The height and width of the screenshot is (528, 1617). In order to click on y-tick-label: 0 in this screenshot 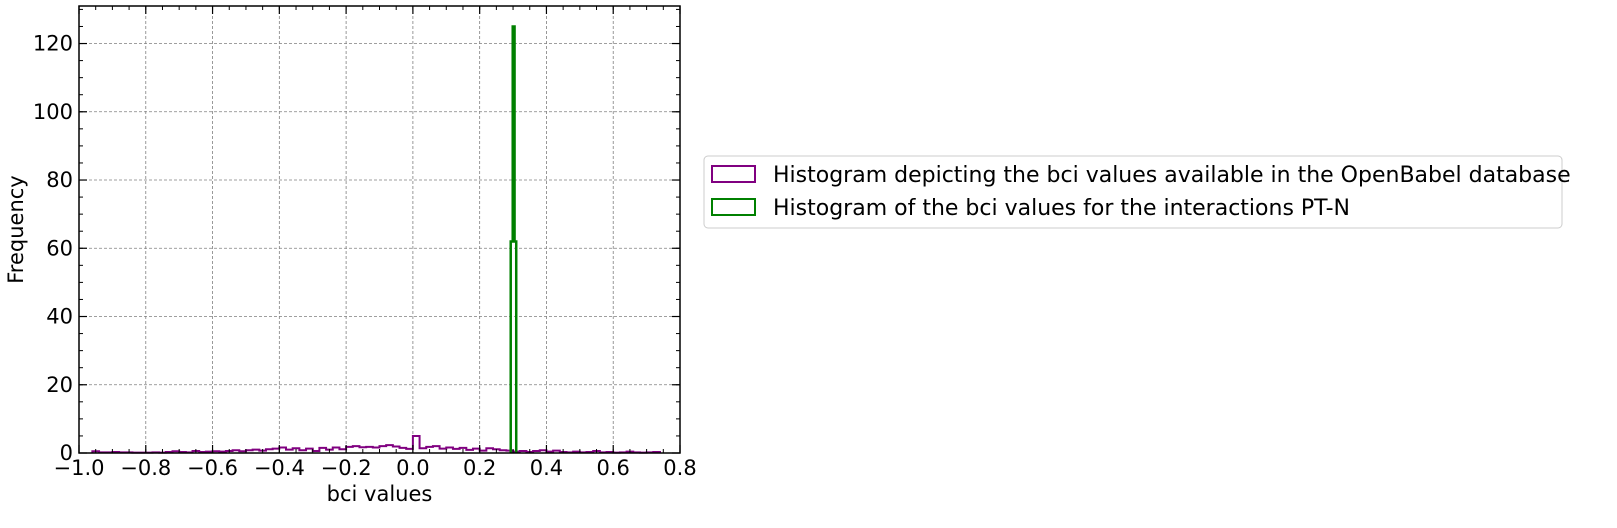, I will do `click(66, 453)`.